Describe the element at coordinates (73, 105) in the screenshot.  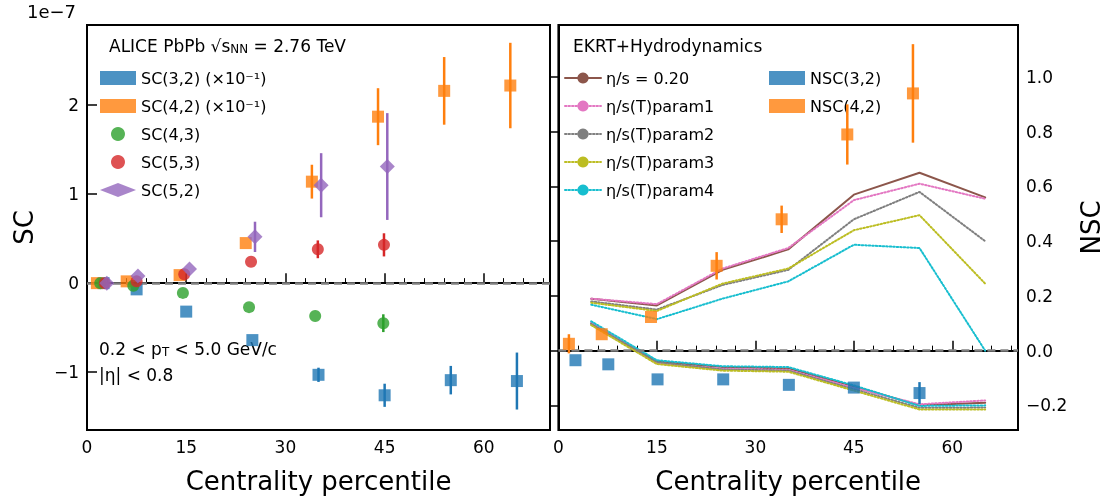
I see `y-tick-label: 2` at that location.